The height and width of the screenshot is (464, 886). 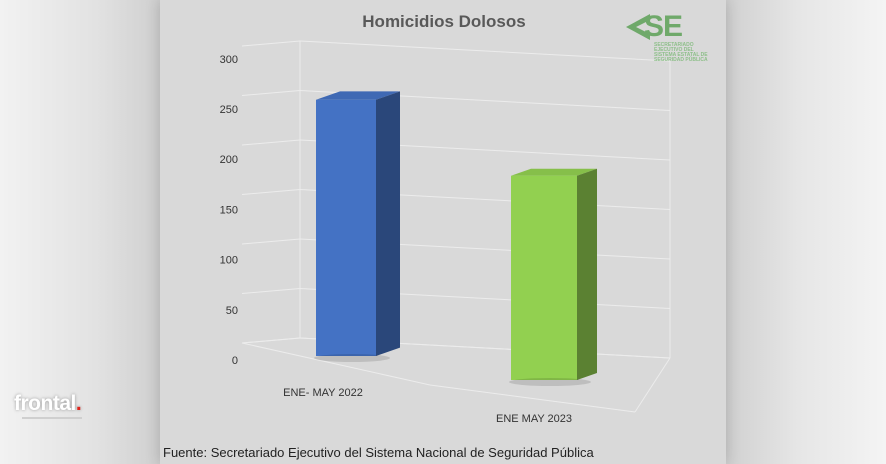 What do you see at coordinates (638, 27) in the screenshot?
I see `chevron-logo-icon` at bounding box center [638, 27].